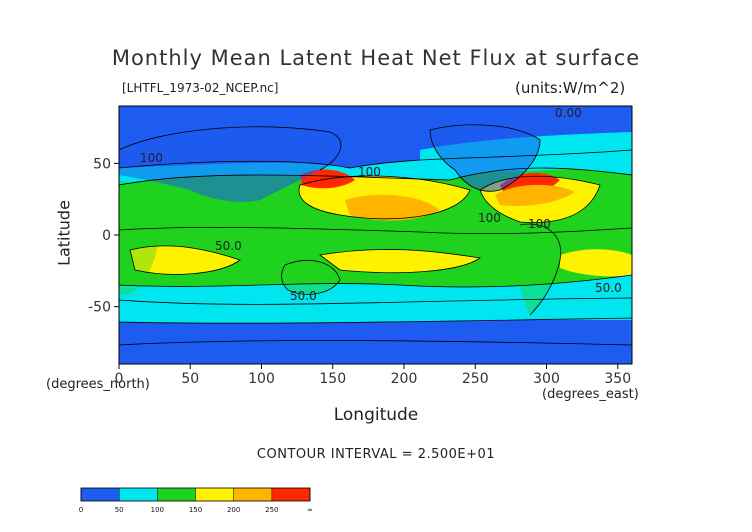 The image size is (752, 532). Describe the element at coordinates (535, 195) in the screenshot. I see `orange-gulfstream` at that location.